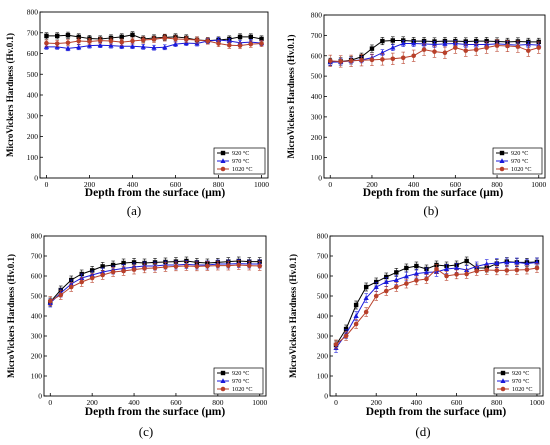  Describe the element at coordinates (323, 376) in the screenshot. I see `y-tick-label: 100` at that location.